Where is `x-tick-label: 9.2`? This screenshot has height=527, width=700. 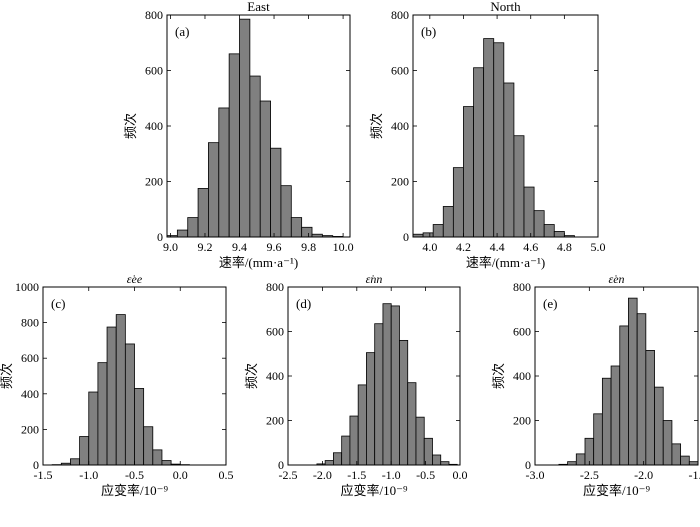
x-tick-label: 9.2 is located at coordinates (204, 247).